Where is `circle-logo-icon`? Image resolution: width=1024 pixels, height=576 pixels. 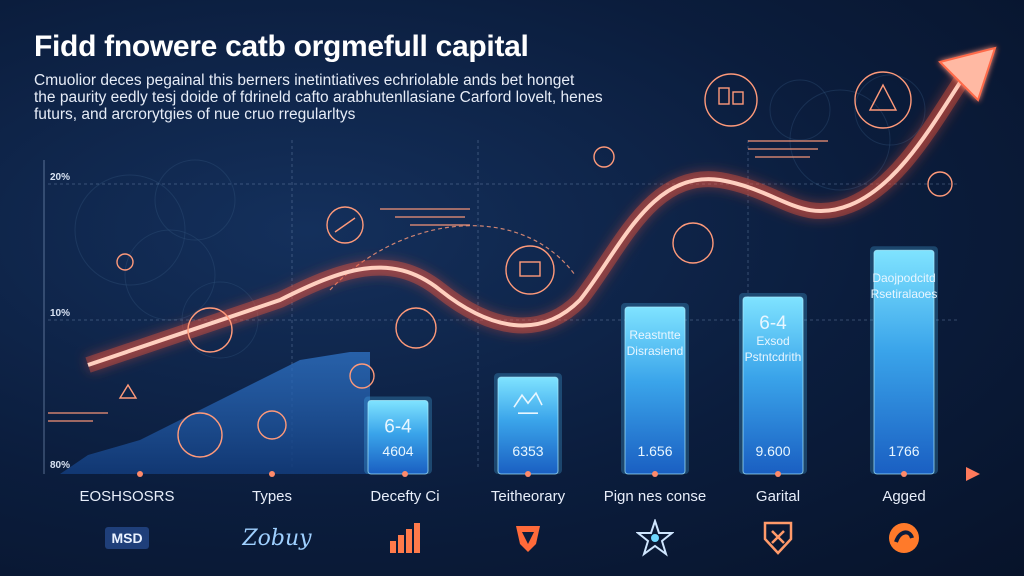 circle-logo-icon is located at coordinates (904, 538).